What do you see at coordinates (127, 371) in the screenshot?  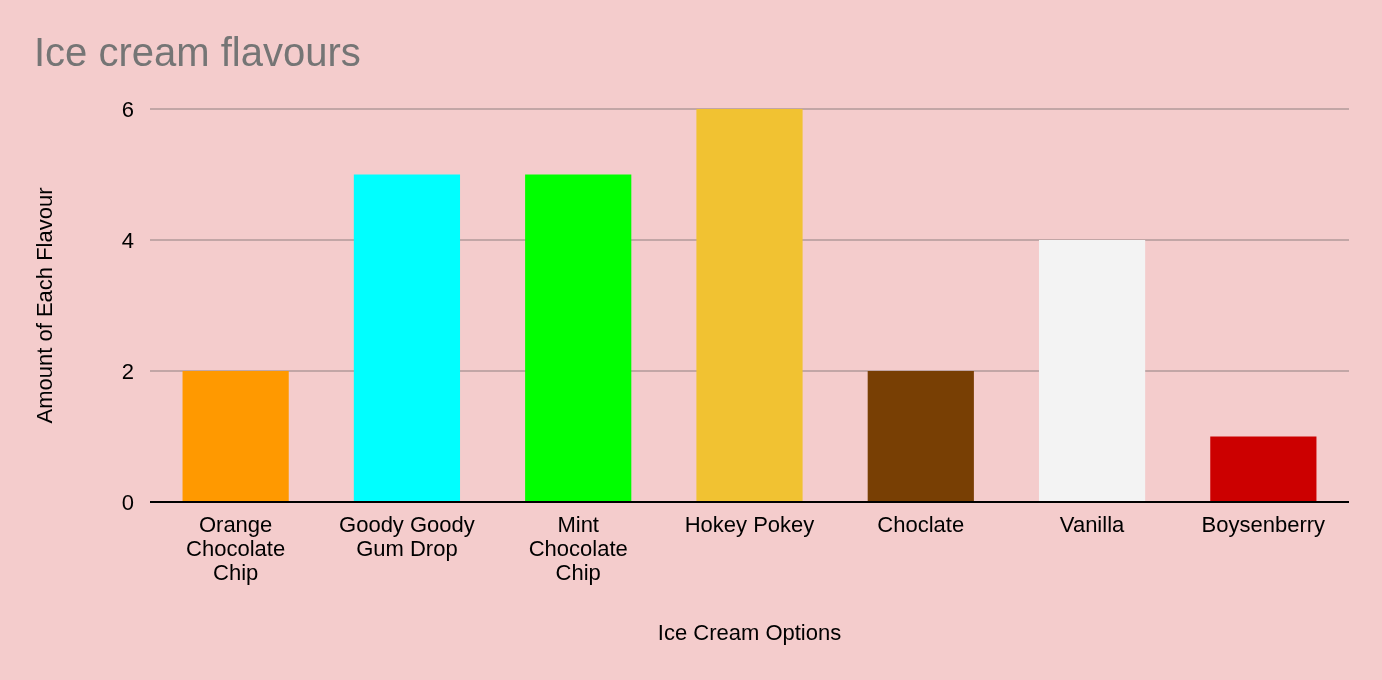 I see `y-tick-label: 2` at bounding box center [127, 371].